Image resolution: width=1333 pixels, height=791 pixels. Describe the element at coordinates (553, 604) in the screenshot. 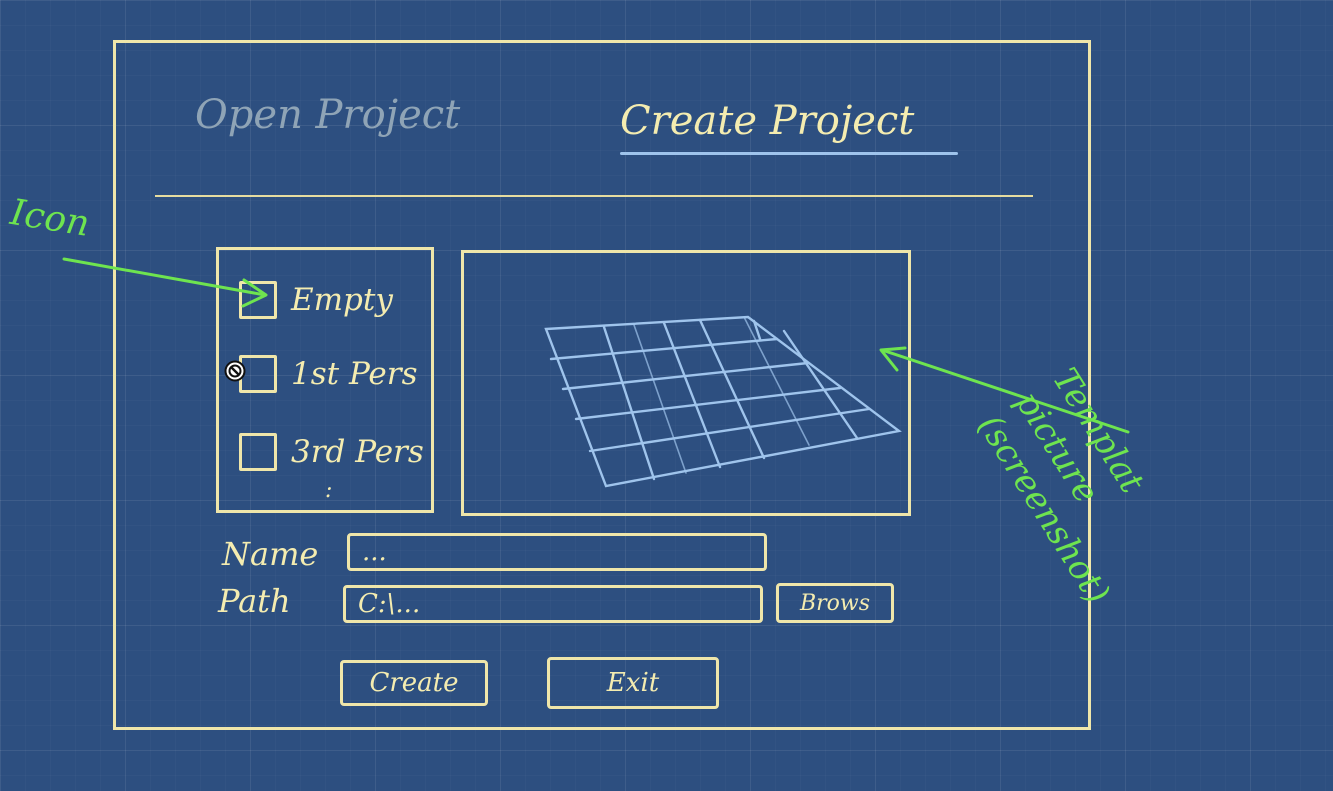

I see `project-path-input` at that location.